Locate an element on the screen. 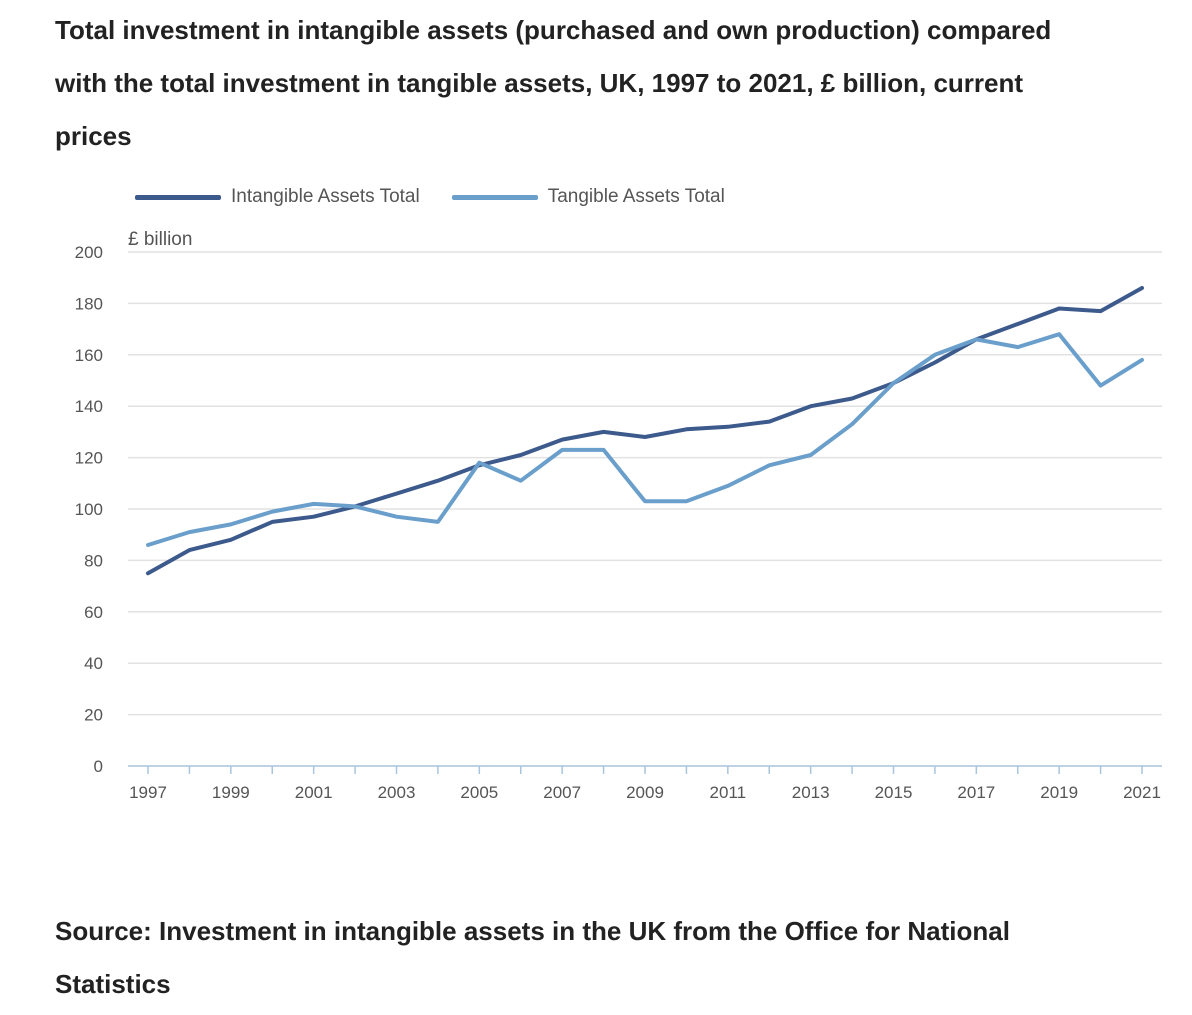 This screenshot has width=1192, height=1015. y-tick-label-100: 100 is located at coordinates (89, 509).